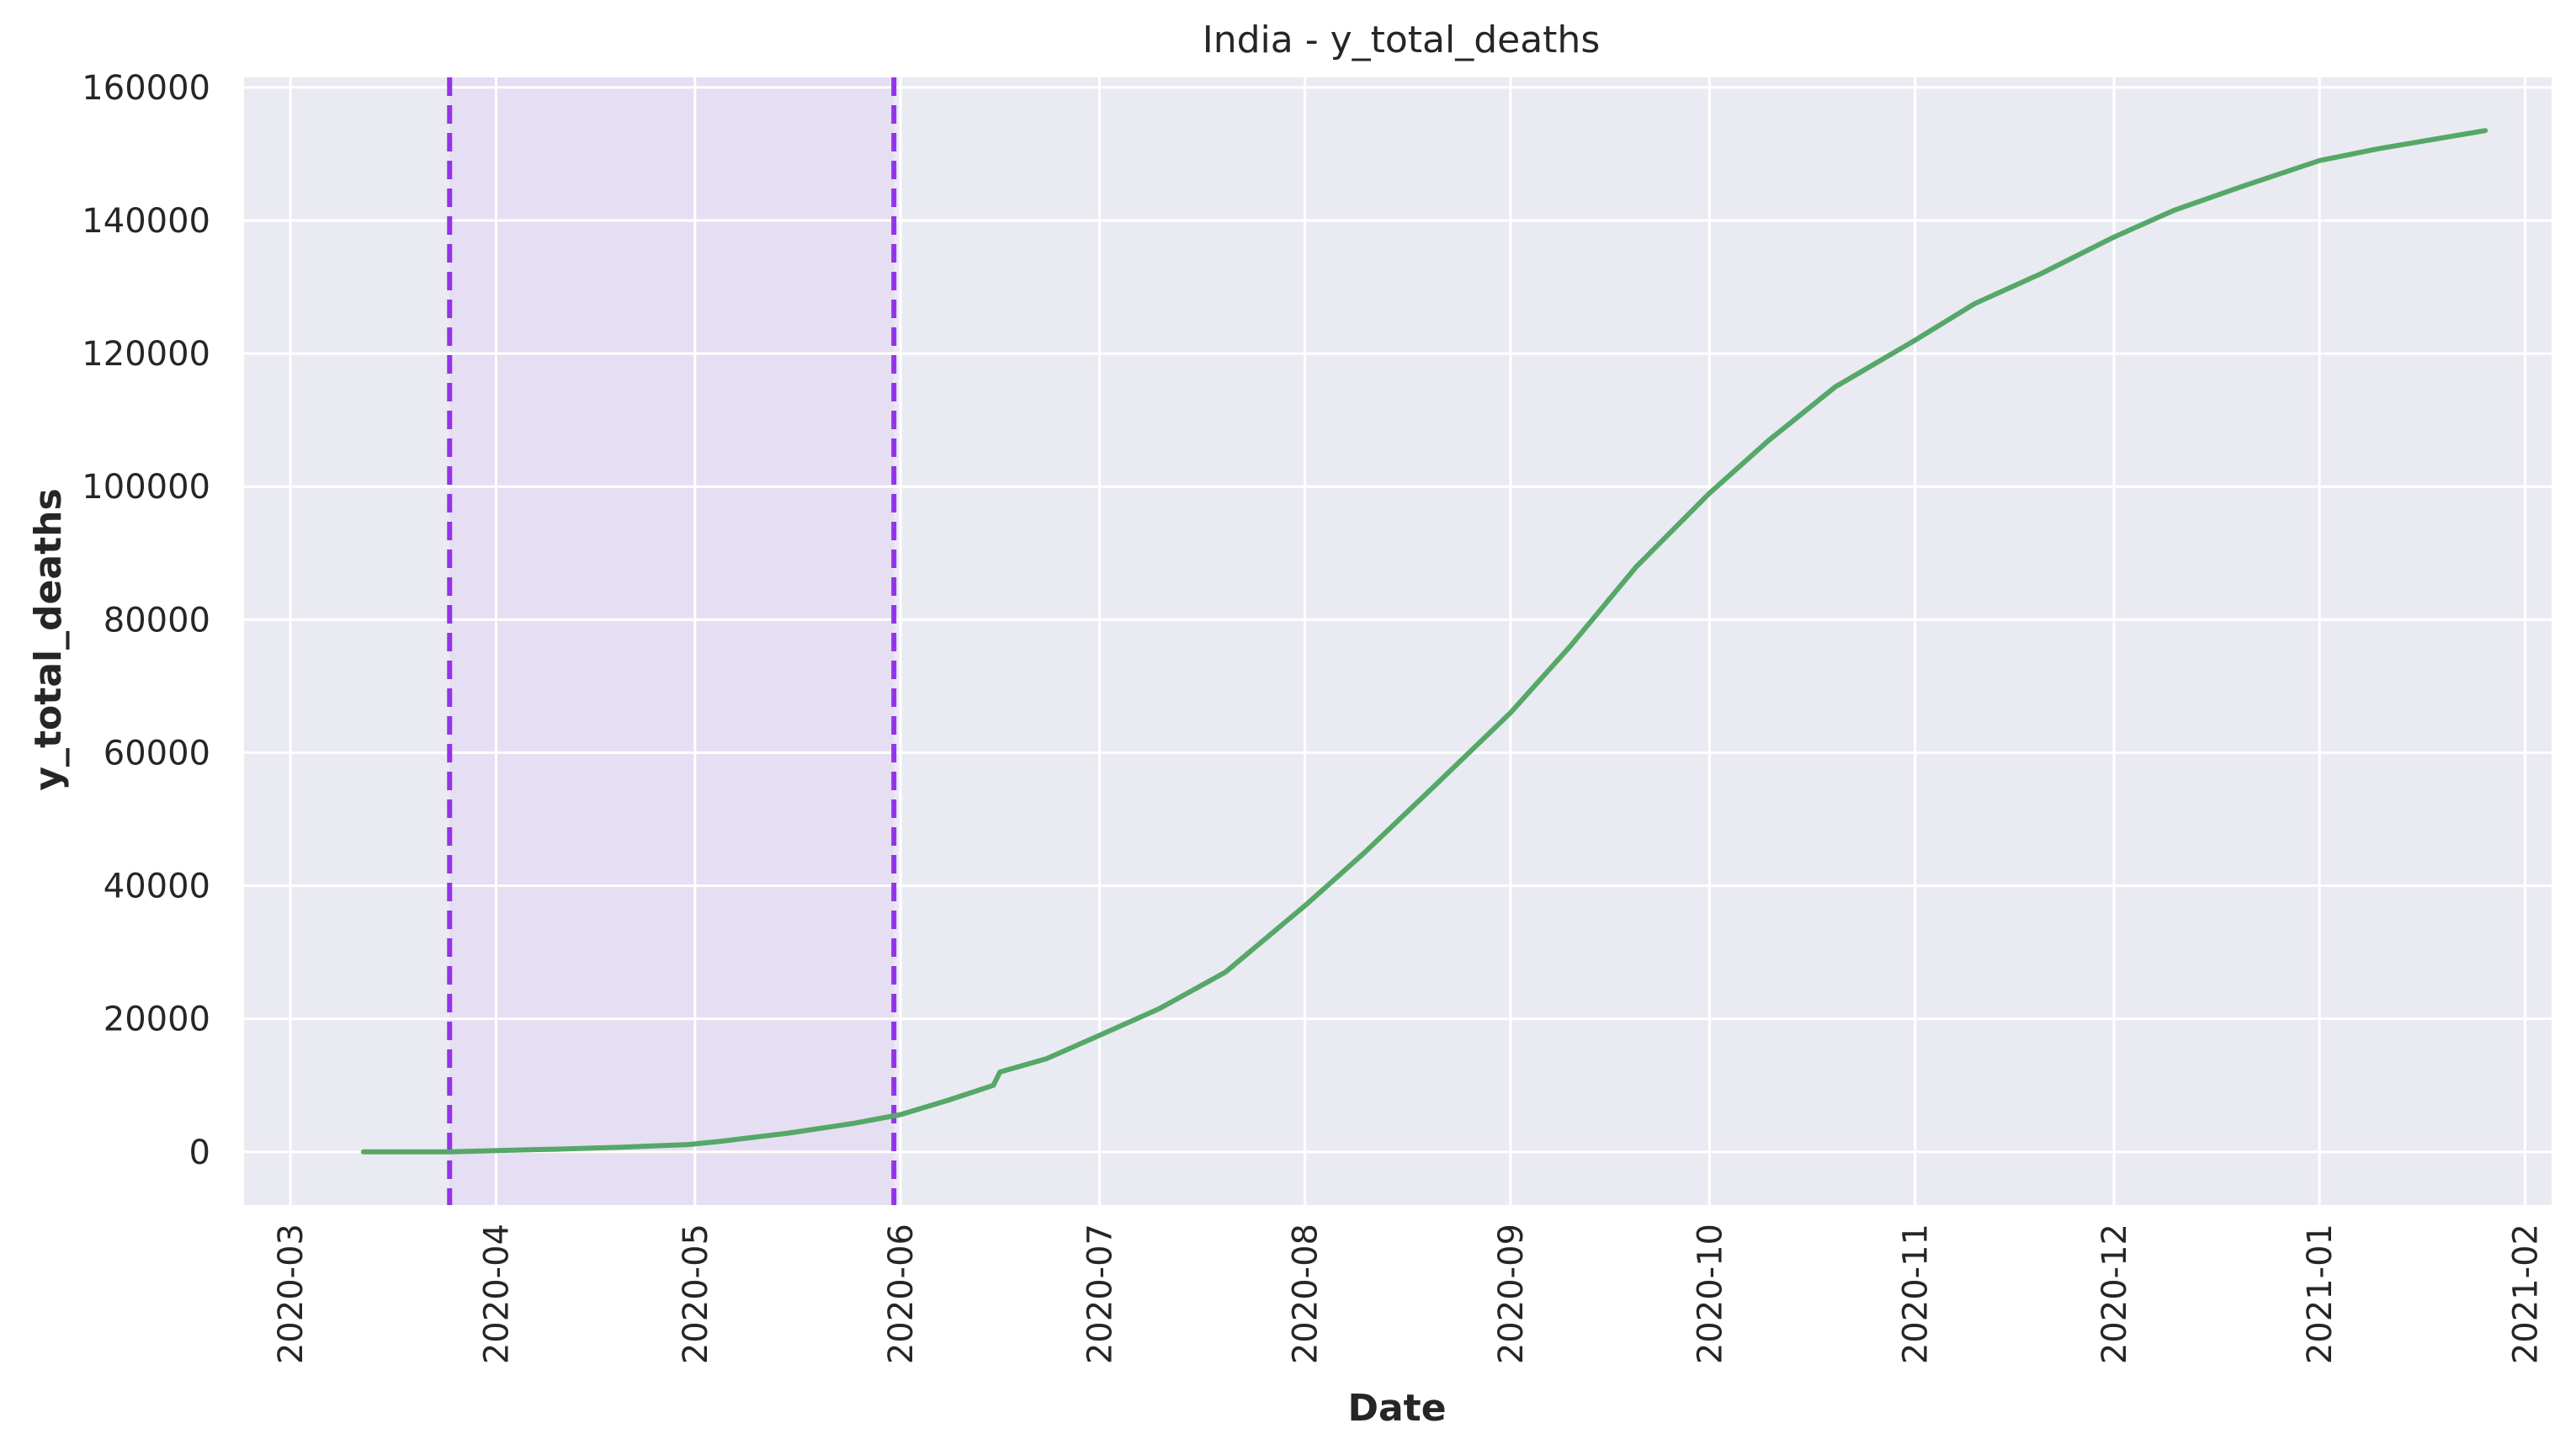 This screenshot has height=1455, width=2576. What do you see at coordinates (901, 1294) in the screenshot?
I see `x-tick-label-2020-06: 2020-06` at bounding box center [901, 1294].